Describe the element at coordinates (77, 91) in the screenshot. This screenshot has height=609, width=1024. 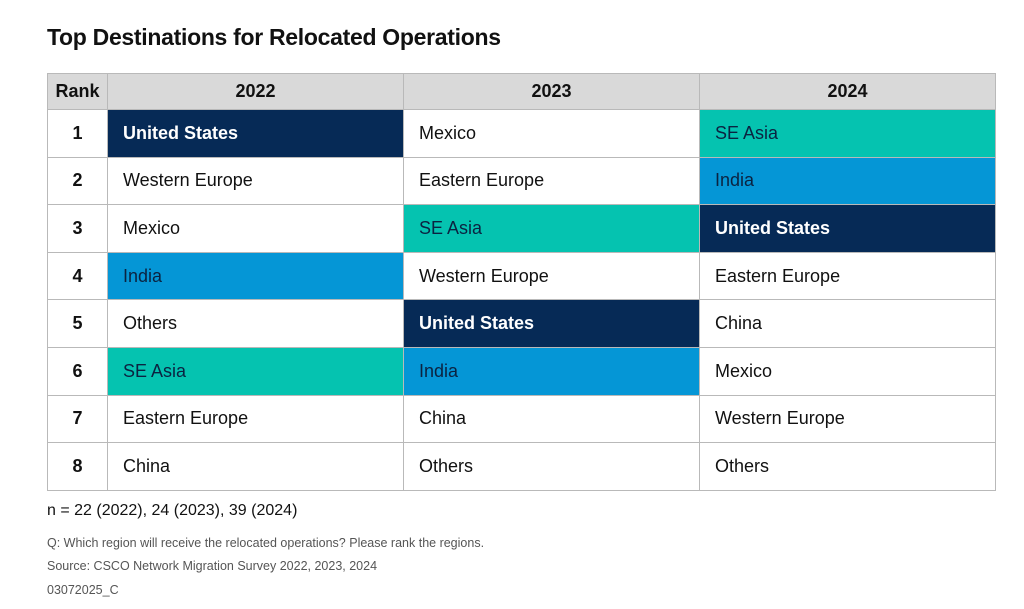
I see `header-cell: Rank` at that location.